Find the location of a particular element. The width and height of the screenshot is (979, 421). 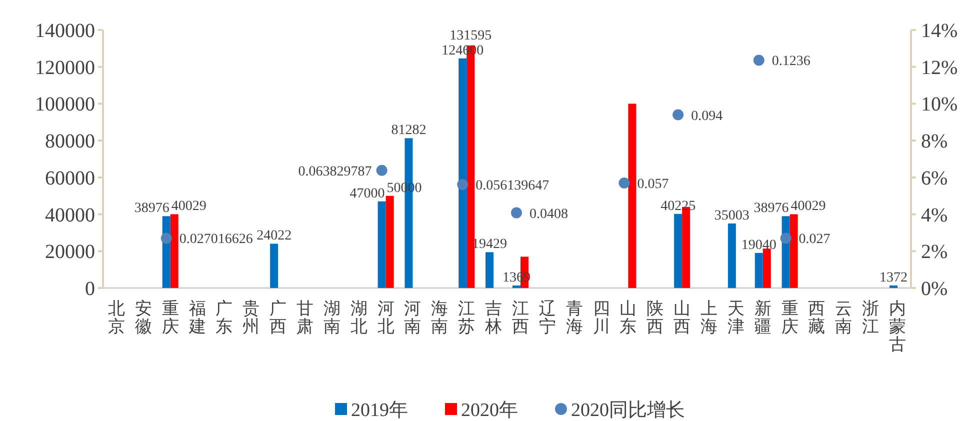

x-tick-label: 山东 is located at coordinates (628, 317).